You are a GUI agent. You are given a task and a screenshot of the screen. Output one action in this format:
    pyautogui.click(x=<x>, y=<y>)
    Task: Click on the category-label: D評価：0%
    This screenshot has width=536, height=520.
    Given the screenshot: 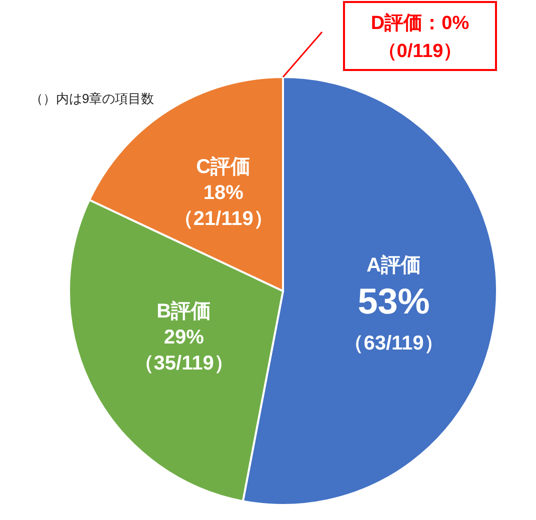 What is the action you would take?
    pyautogui.click(x=420, y=23)
    